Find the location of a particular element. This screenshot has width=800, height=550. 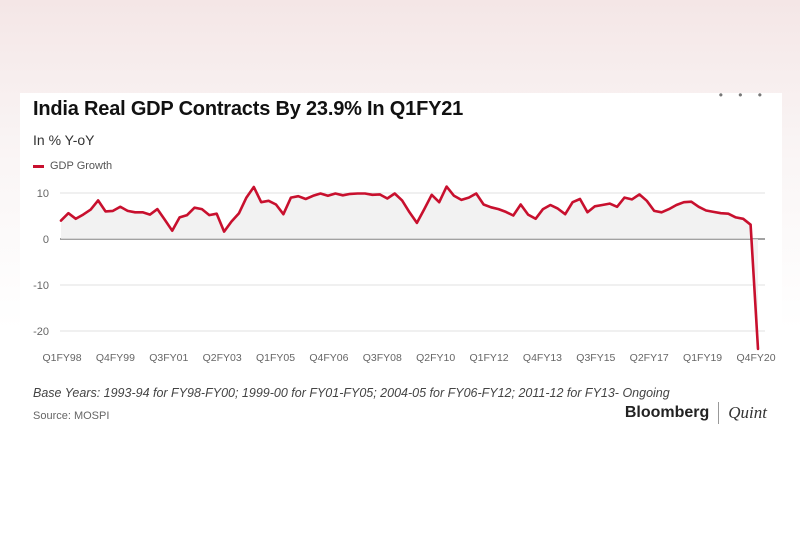

brand-separator is located at coordinates (719, 413).